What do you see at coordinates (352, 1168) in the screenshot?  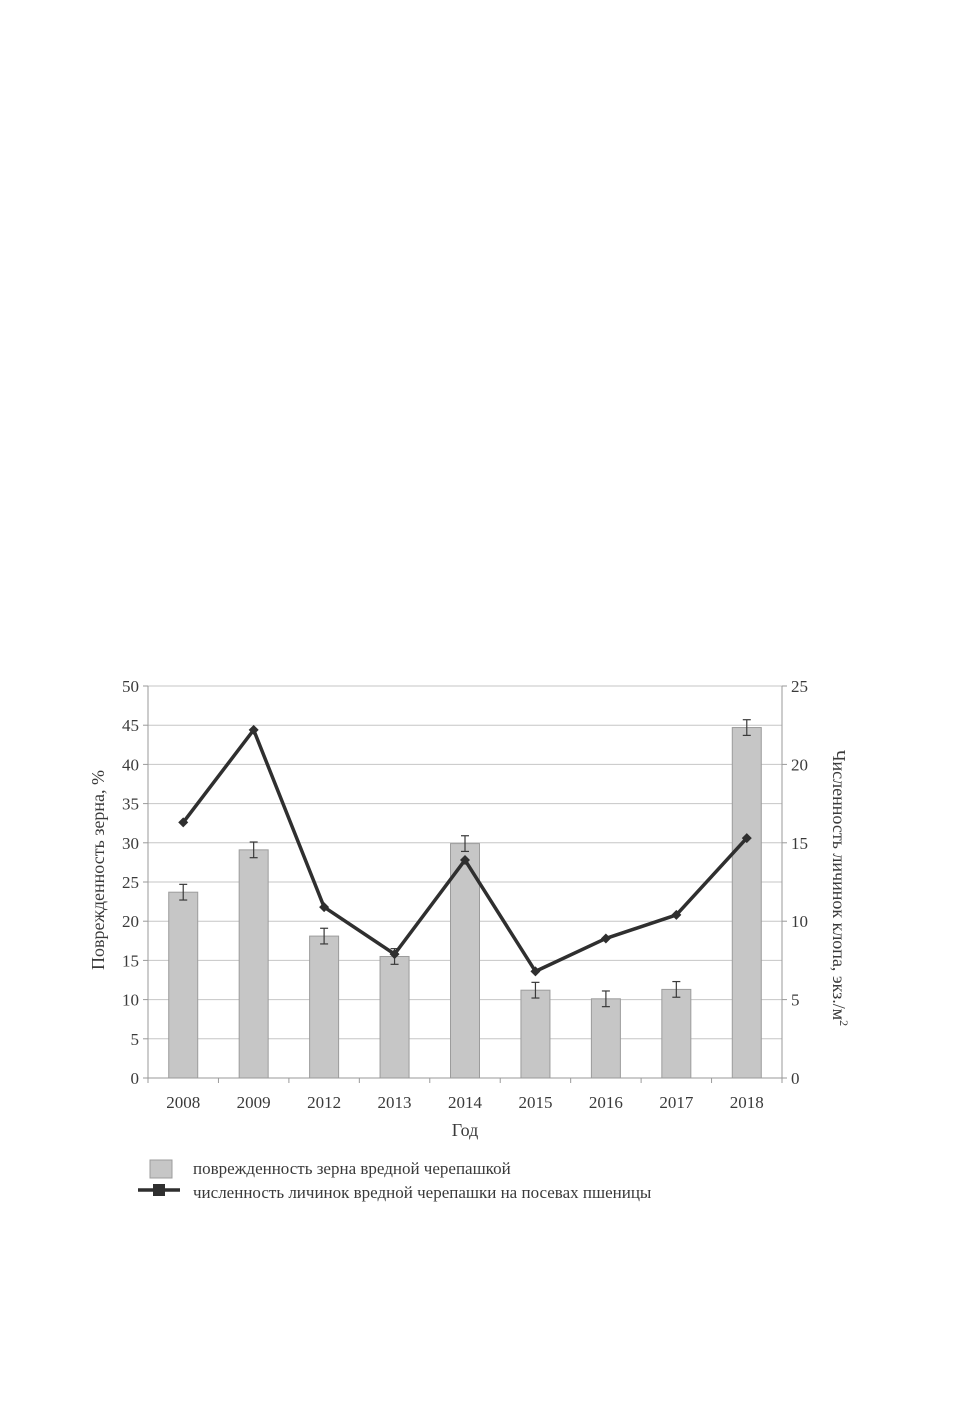 I see `legend-label-bar: поврежденность зерна вредной черепашкой` at bounding box center [352, 1168].